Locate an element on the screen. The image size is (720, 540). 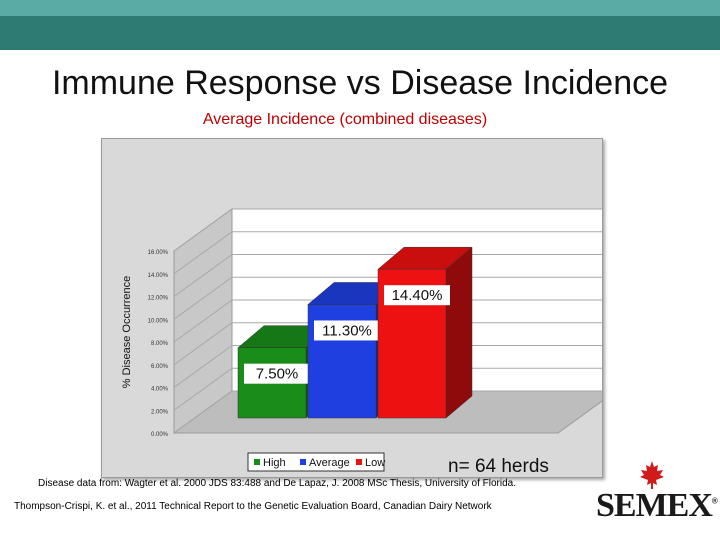
y-tick-label: 10.00% is located at coordinates (158, 321).